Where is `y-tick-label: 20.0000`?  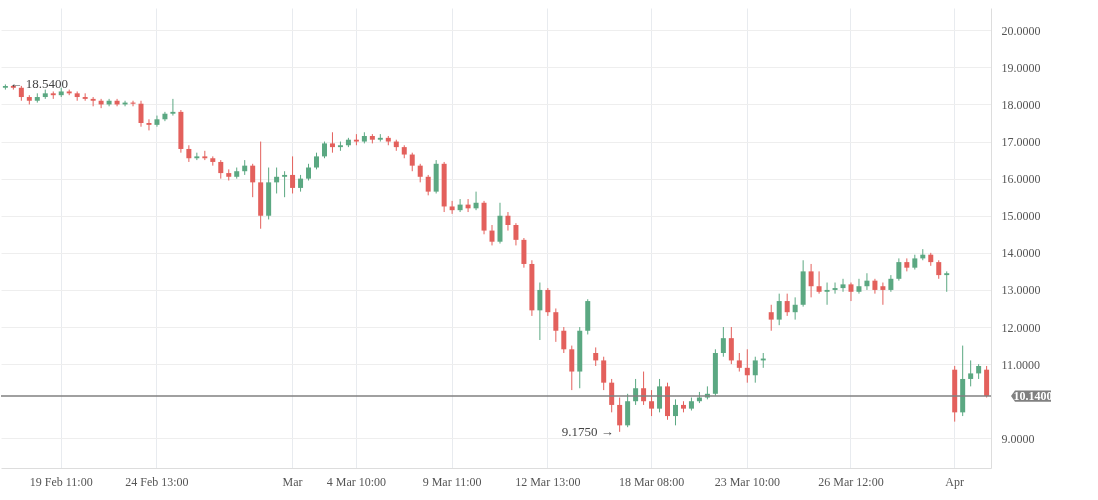 y-tick-label: 20.0000 is located at coordinates (1021, 30).